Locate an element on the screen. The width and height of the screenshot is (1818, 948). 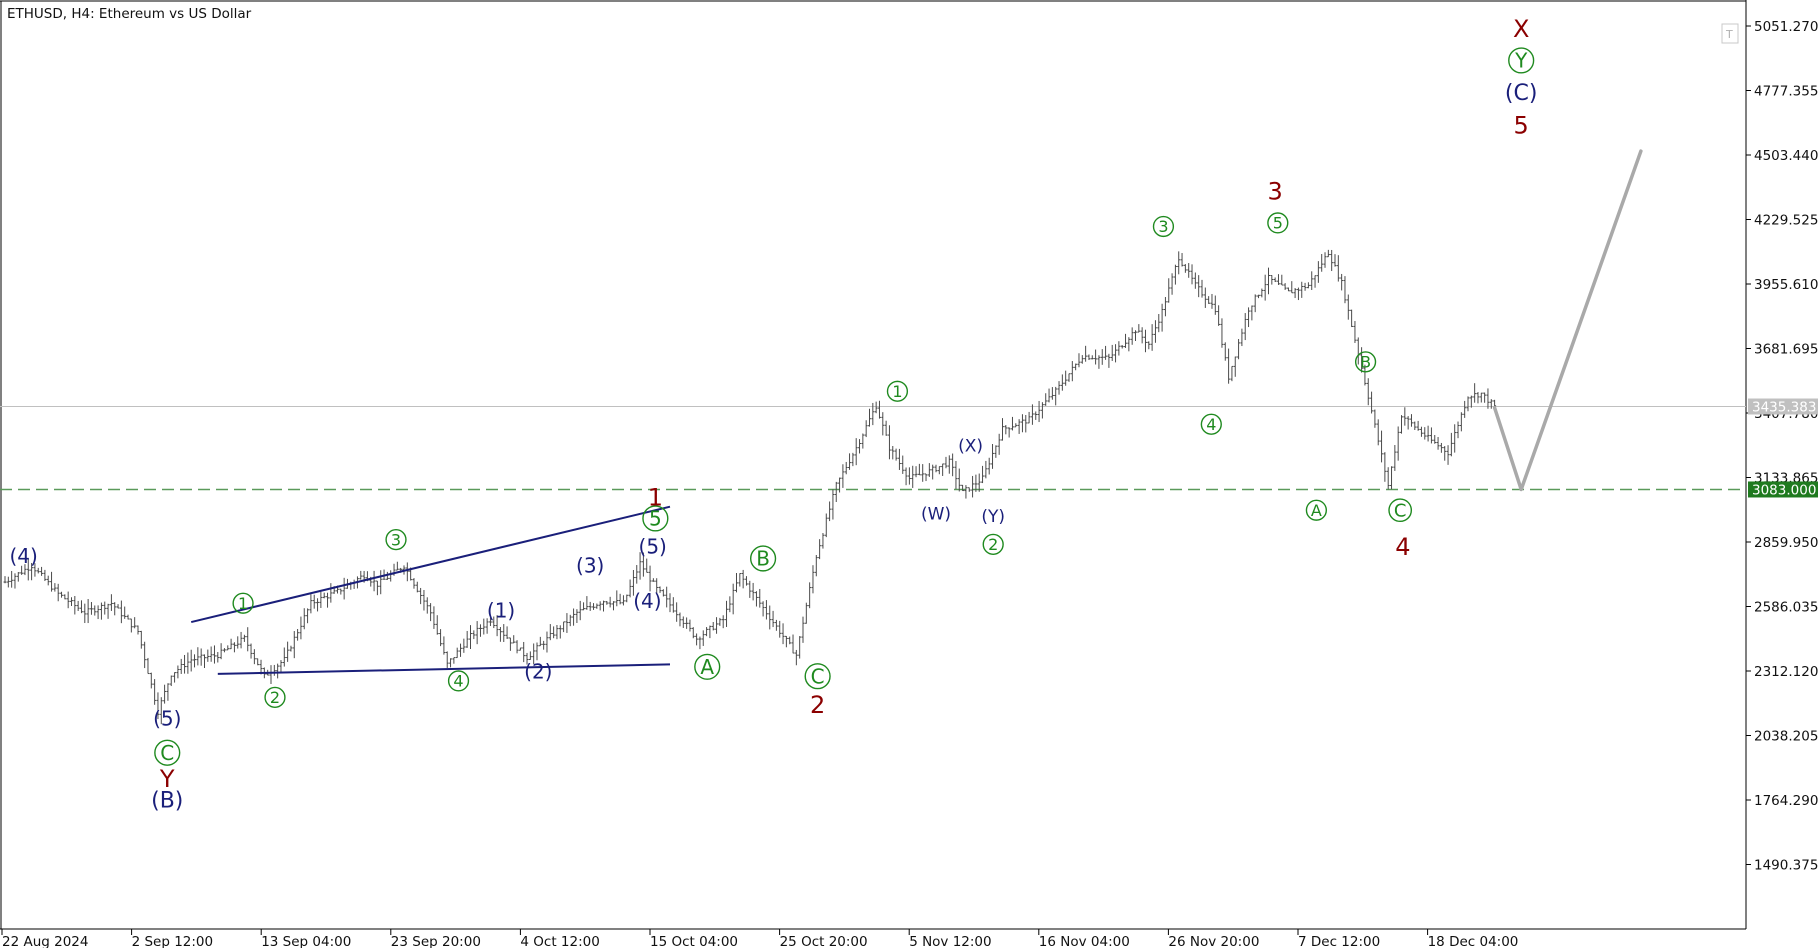
price-tick-label: 4503.440 is located at coordinates (1786, 156).